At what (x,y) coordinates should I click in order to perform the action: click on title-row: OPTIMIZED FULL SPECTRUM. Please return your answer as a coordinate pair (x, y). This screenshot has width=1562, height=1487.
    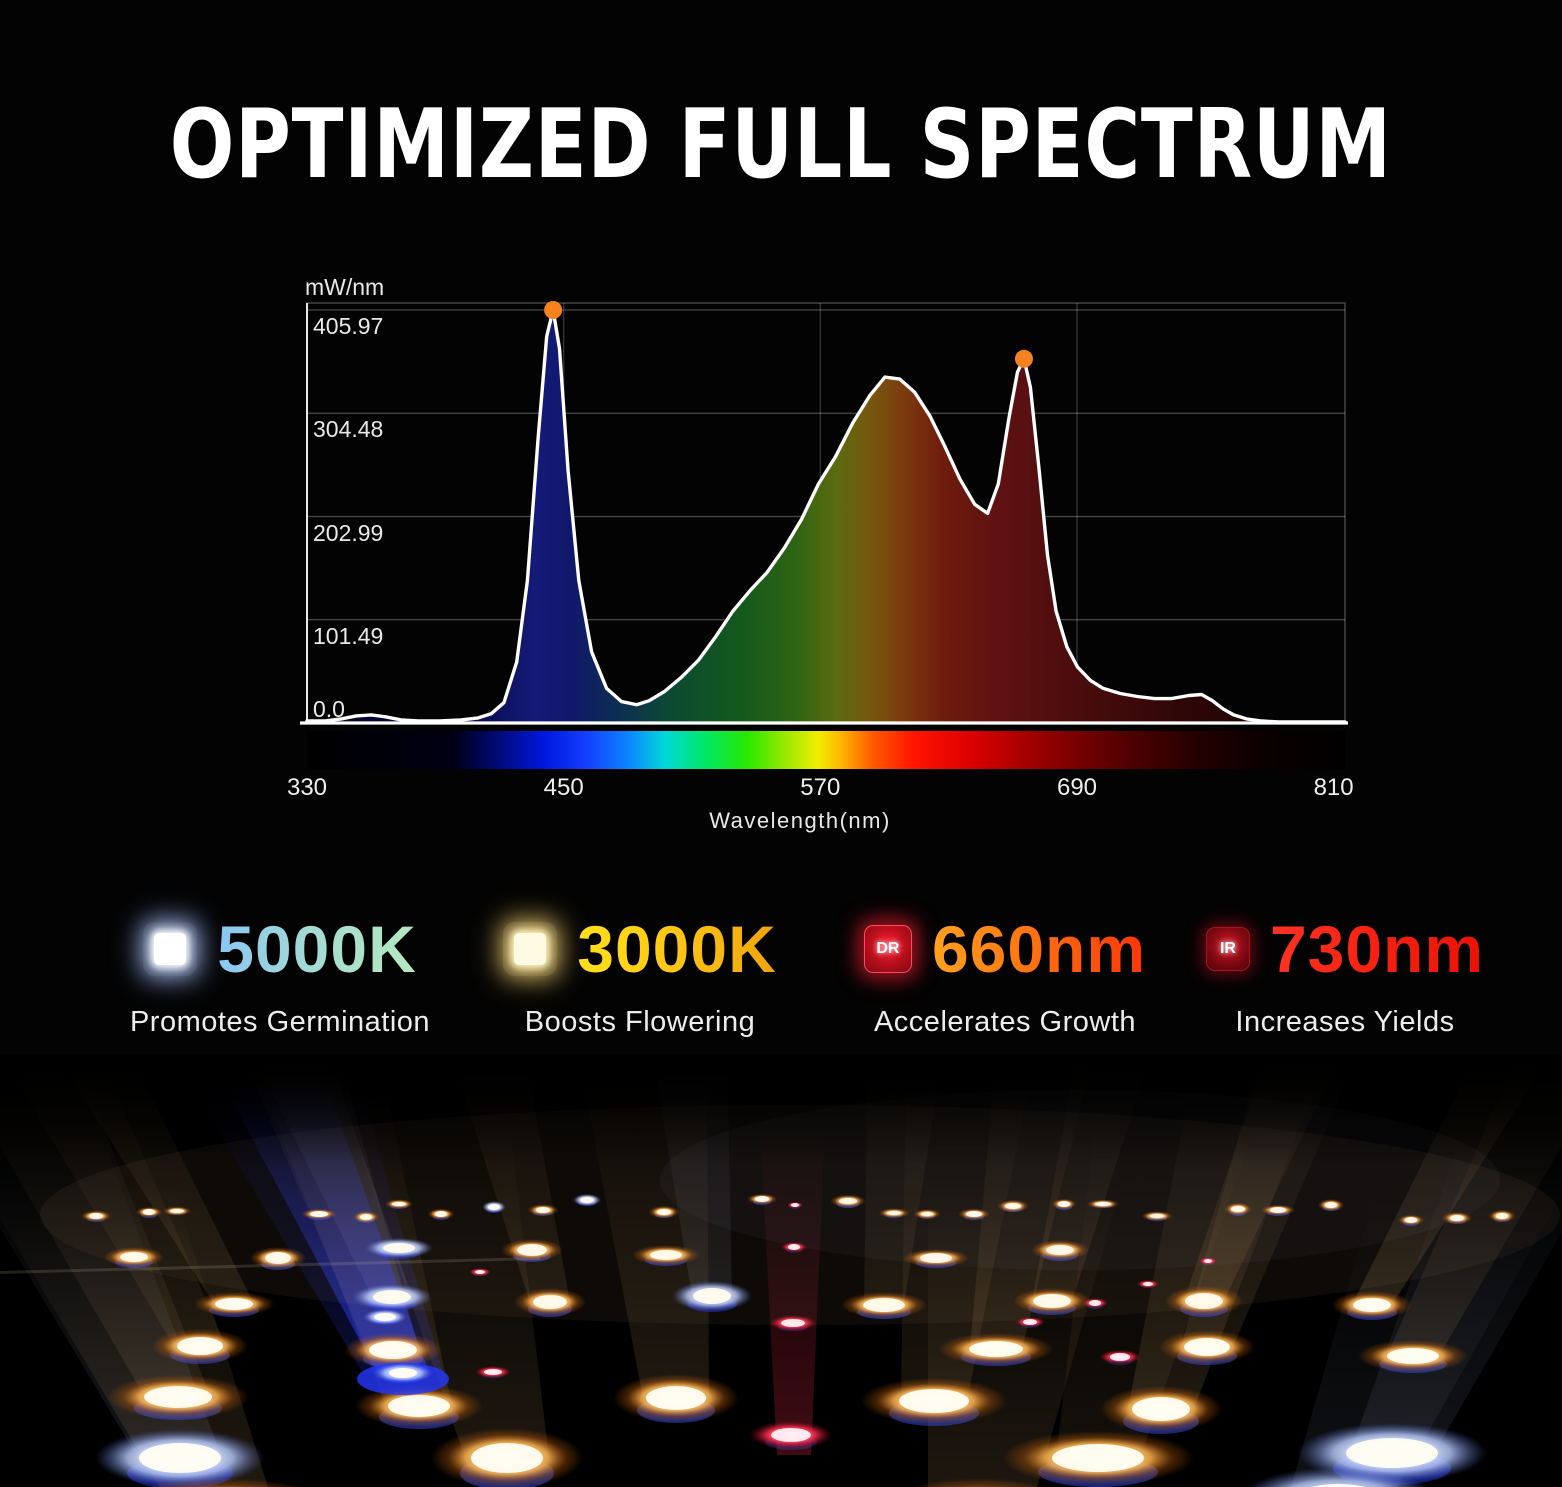
    Looking at the image, I should click on (781, 145).